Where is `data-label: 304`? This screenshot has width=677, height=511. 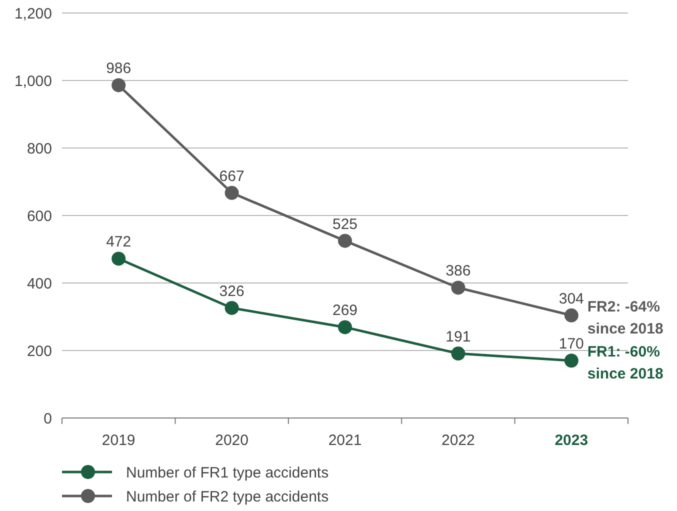
data-label: 304 is located at coordinates (571, 299).